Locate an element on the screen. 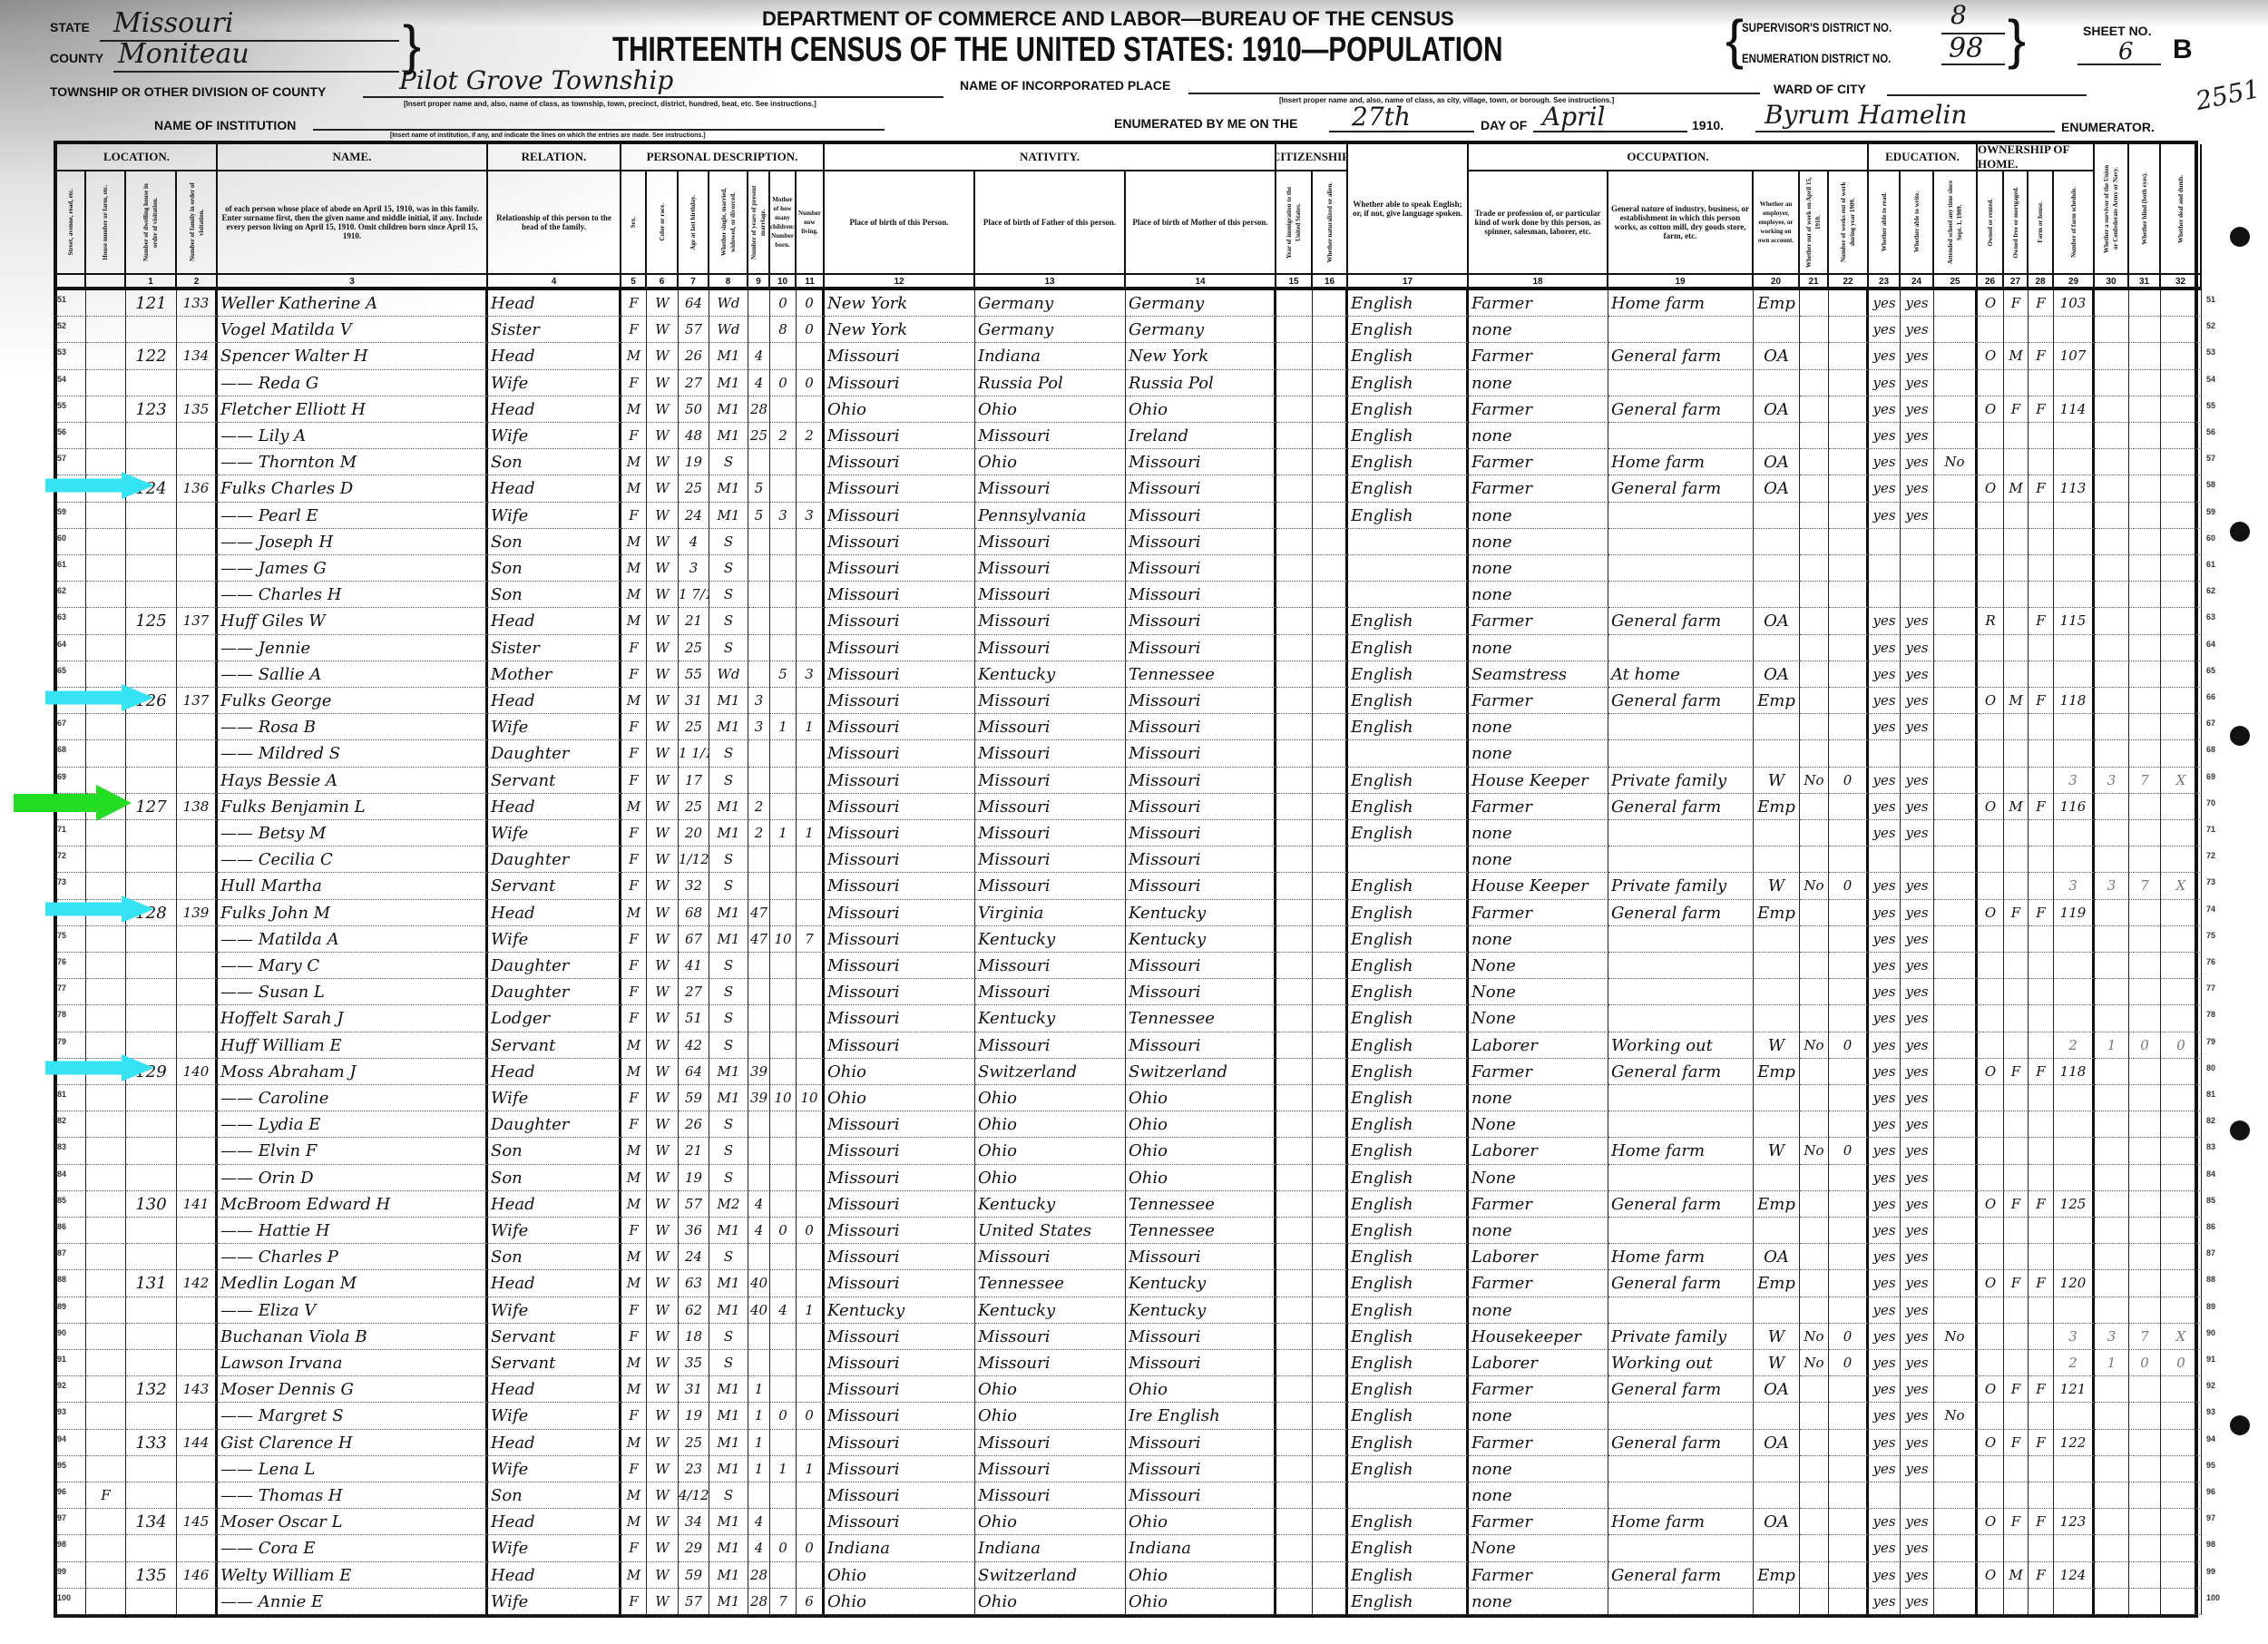 This screenshot has width=2268, height=1644. cell-mbp: Ohio is located at coordinates (1201, 410).